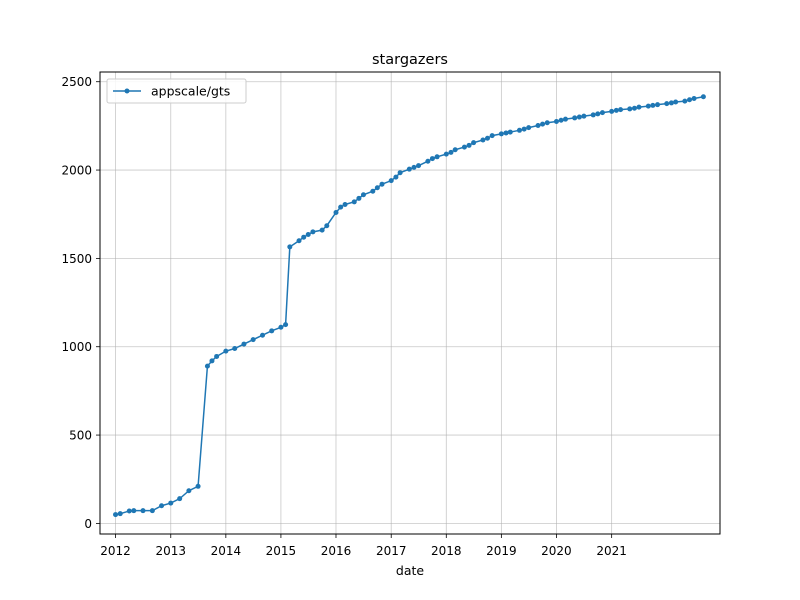  I want to click on x-tick-label: 2021, so click(611, 551).